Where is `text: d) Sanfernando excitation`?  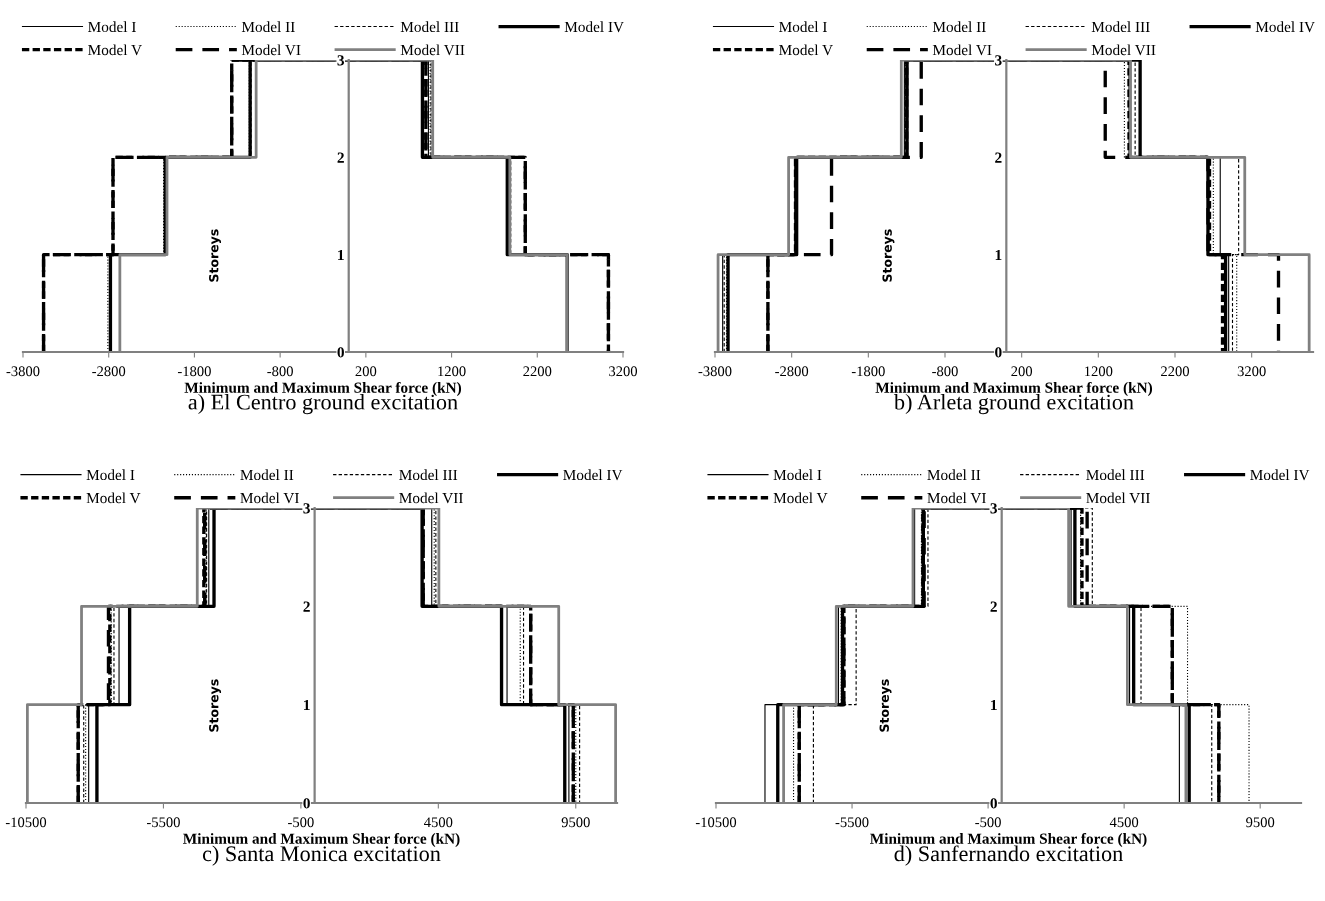
text: d) Sanfernando excitation is located at coordinates (1008, 855).